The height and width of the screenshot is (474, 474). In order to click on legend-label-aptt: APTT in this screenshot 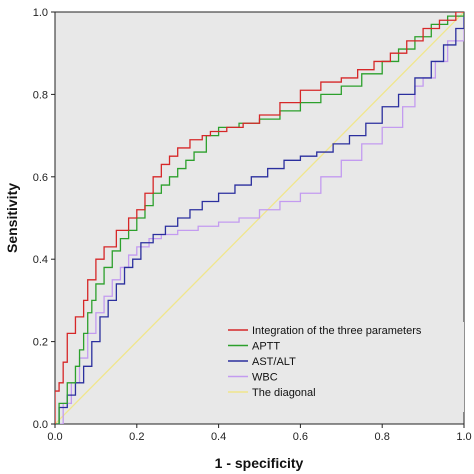, I will do `click(266, 347)`.